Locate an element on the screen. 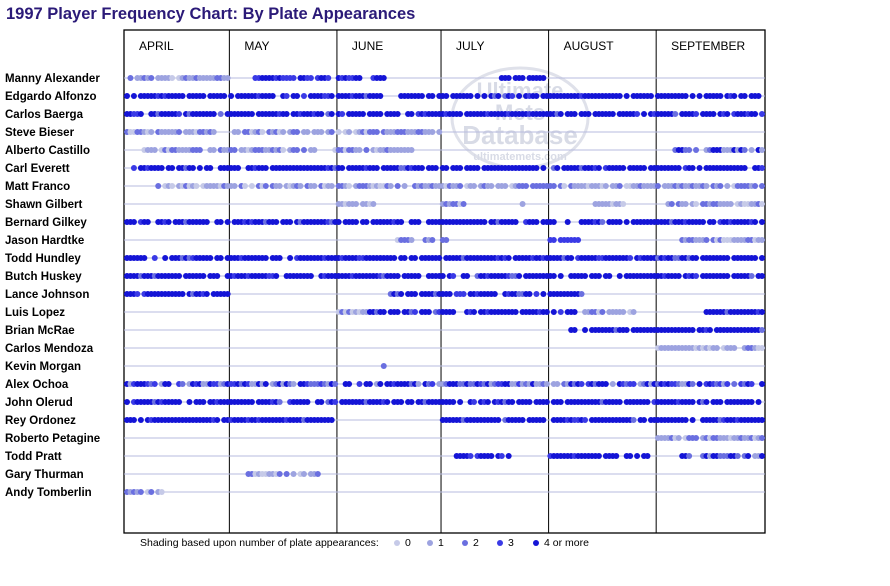 The height and width of the screenshot is (586, 890). legend-label-1: 1 is located at coordinates (441, 543).